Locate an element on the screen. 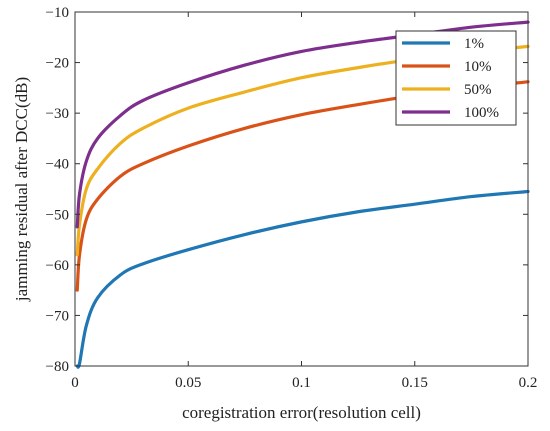 This screenshot has height=431, width=550. y-tick-label: −40 is located at coordinates (57, 165).